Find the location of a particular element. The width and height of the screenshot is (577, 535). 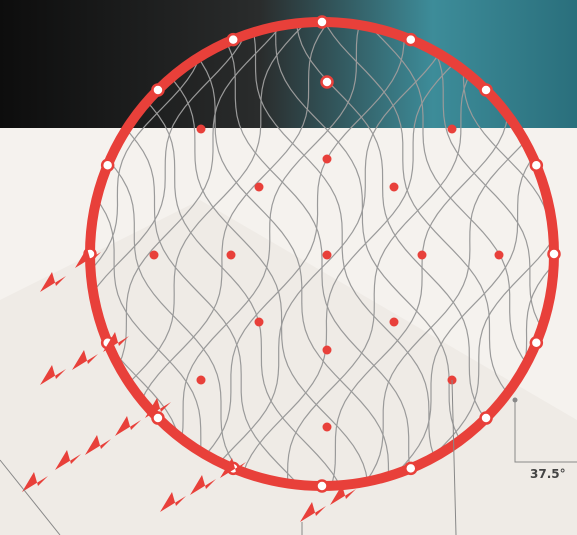

leader-dot is located at coordinates (515, 400).